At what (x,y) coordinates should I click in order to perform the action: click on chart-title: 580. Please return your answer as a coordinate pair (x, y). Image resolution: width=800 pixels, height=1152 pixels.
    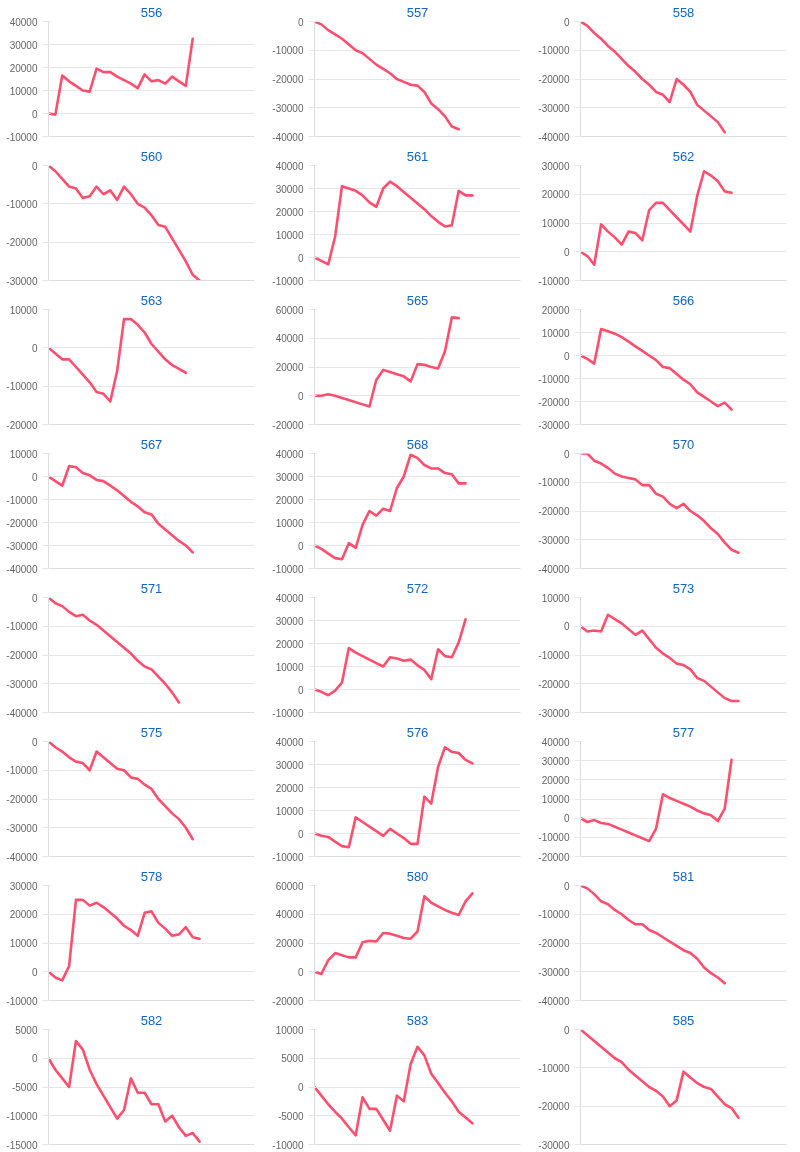
    Looking at the image, I should click on (417, 876).